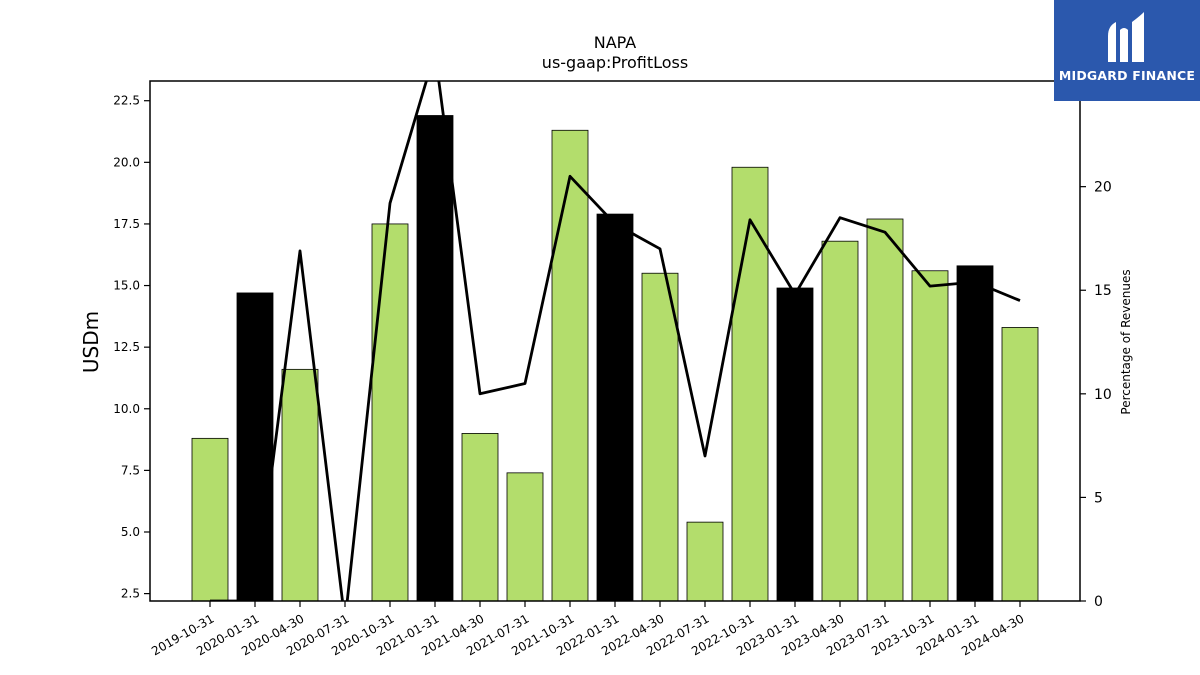 This screenshot has width=1200, height=675. Describe the element at coordinates (1103, 188) in the screenshot. I see `y2-tick-label: 20` at that location.